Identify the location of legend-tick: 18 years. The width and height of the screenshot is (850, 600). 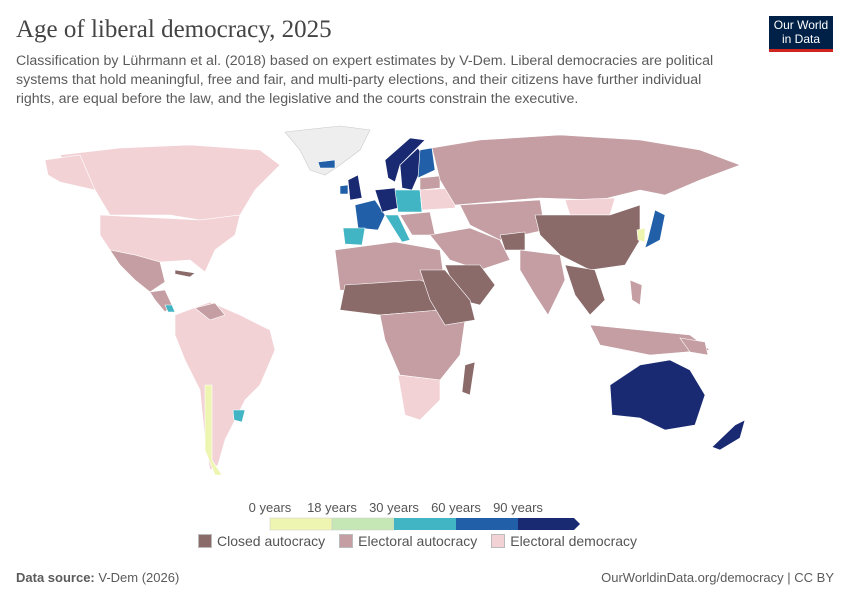
(332, 507).